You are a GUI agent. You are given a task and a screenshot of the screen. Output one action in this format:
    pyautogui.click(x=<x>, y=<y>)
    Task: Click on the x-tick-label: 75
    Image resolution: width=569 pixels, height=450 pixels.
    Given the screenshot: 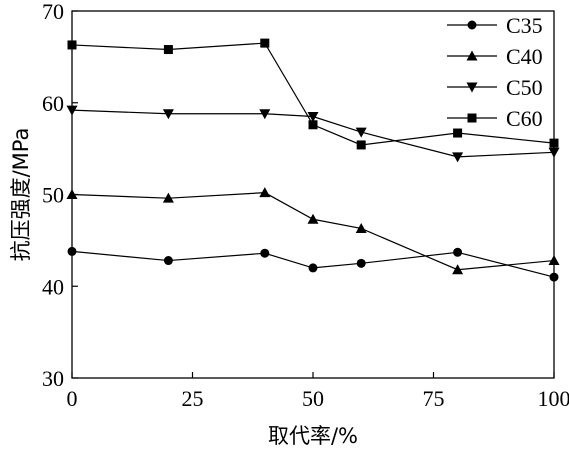 What is the action you would take?
    pyautogui.click(x=434, y=398)
    